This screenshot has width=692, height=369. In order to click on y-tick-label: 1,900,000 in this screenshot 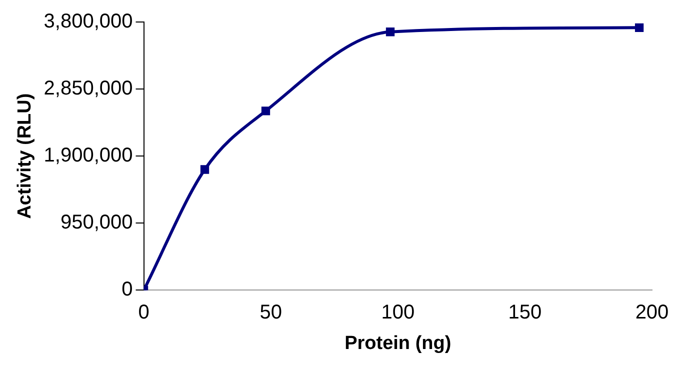, I will do `click(88, 155)`.